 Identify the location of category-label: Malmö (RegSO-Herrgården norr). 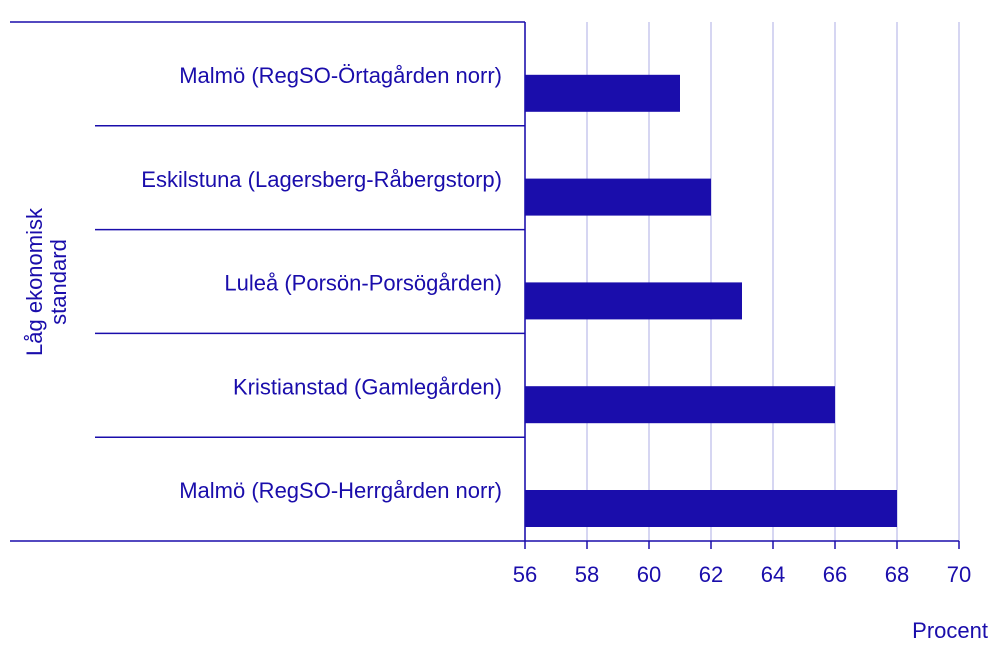
(340, 490).